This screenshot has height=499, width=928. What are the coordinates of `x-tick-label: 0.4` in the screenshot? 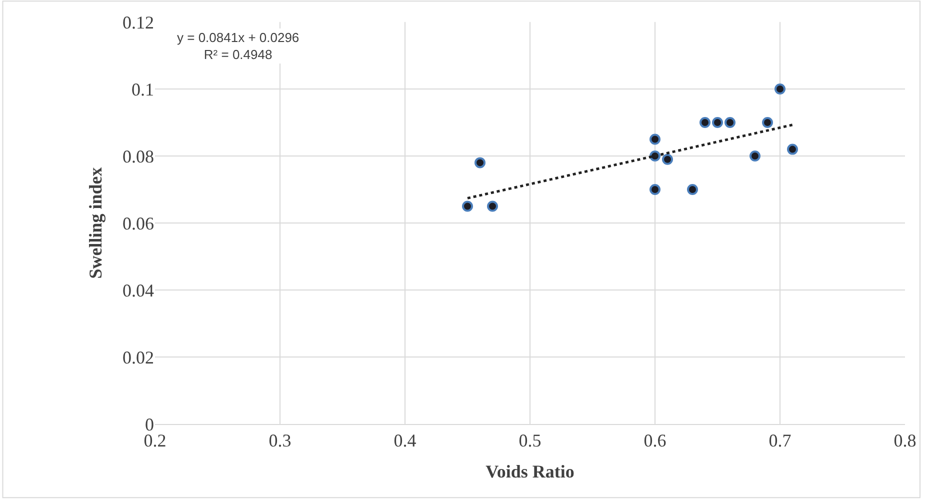 It's located at (405, 440).